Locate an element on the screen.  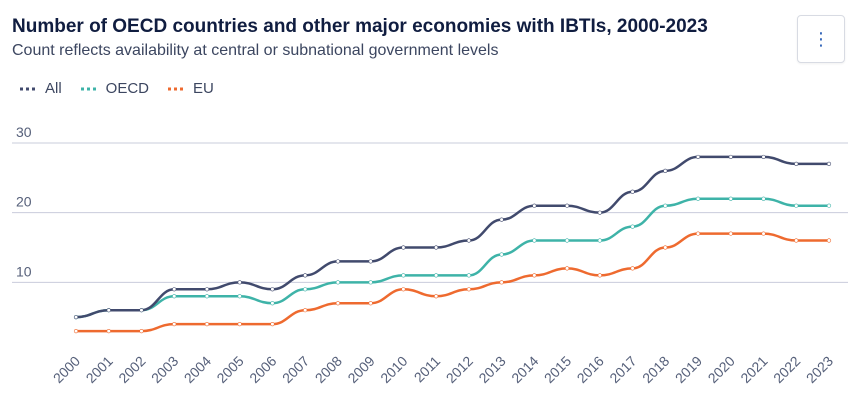
data-point-eu-2006 is located at coordinates (272, 324).